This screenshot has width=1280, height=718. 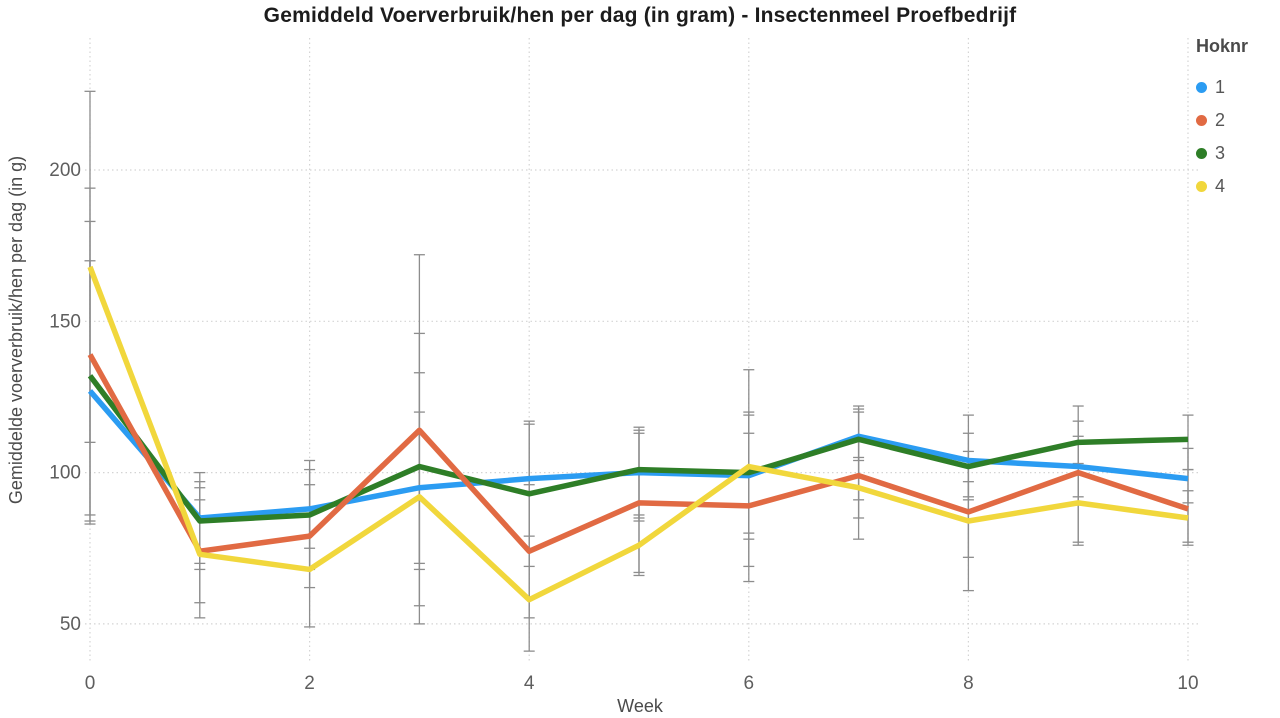 What do you see at coordinates (1238, 87) in the screenshot?
I see `legend-item-1: 1` at bounding box center [1238, 87].